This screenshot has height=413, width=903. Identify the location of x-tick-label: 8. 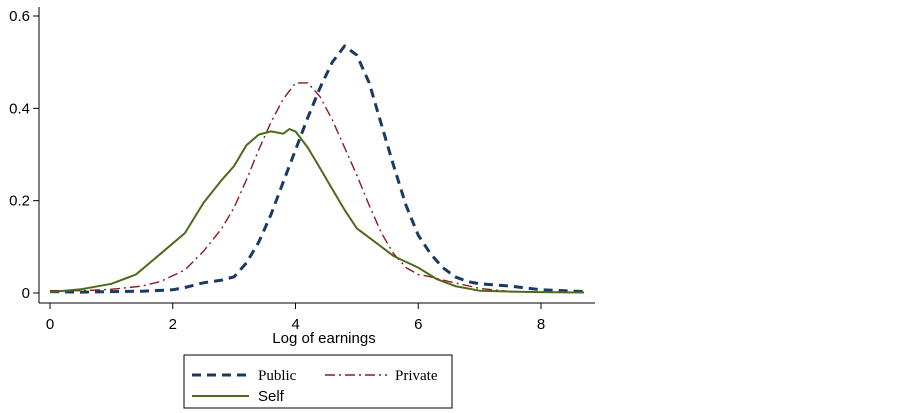
(541, 324).